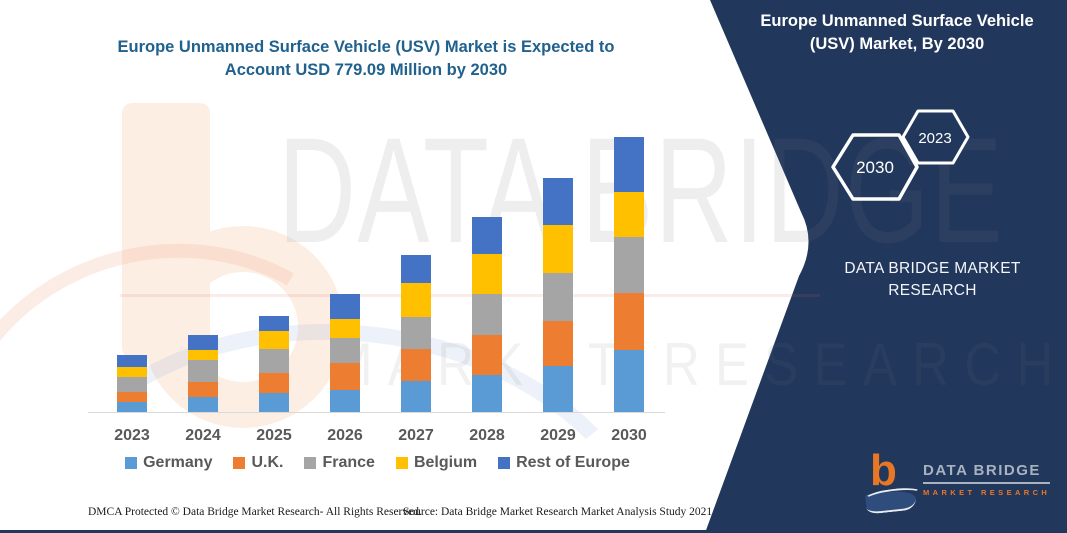 This screenshot has width=1067, height=533. I want to click on bar-2024, so click(203, 374).